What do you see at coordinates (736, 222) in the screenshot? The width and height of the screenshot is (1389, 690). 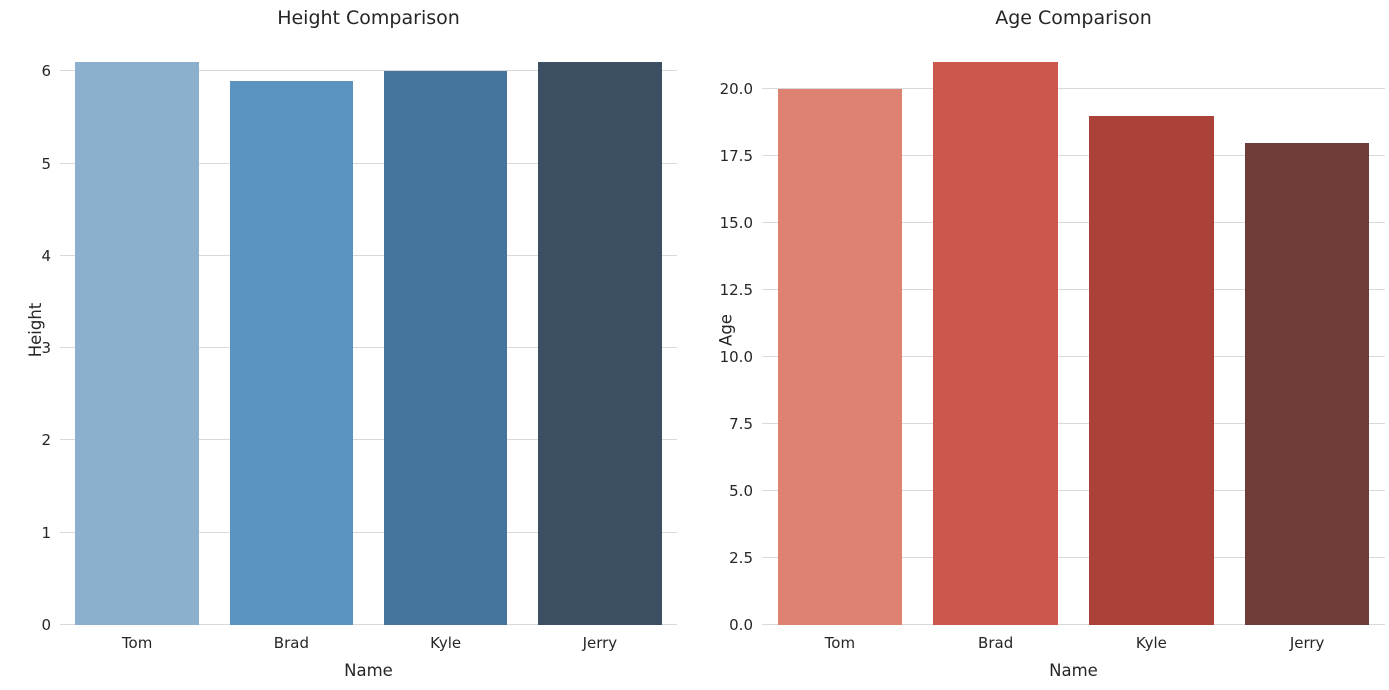 I see `y-tick-label: 15.0` at bounding box center [736, 222].